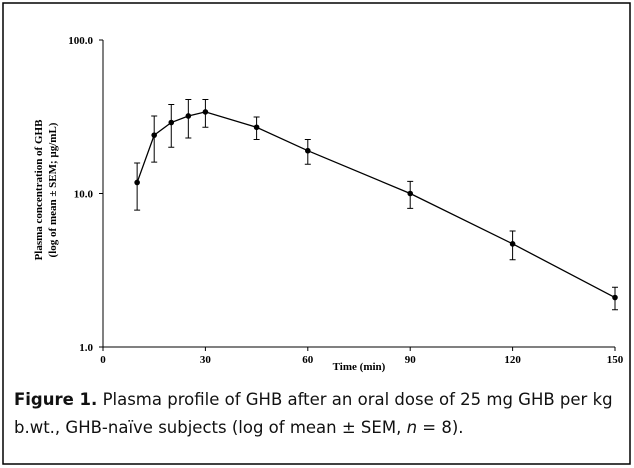 This screenshot has width=634, height=468. I want to click on x-tick-label: 120, so click(512, 360).